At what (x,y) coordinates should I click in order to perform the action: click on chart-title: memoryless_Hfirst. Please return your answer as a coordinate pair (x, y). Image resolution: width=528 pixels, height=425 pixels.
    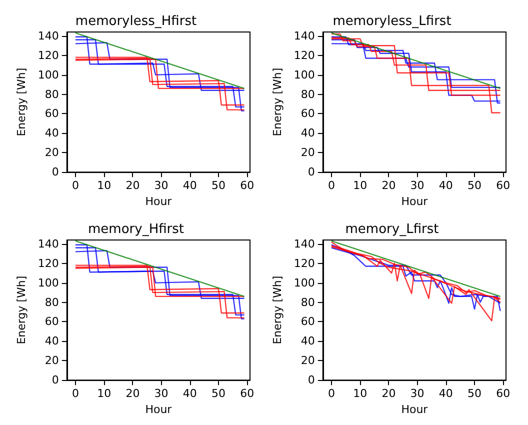
    Looking at the image, I should click on (136, 21).